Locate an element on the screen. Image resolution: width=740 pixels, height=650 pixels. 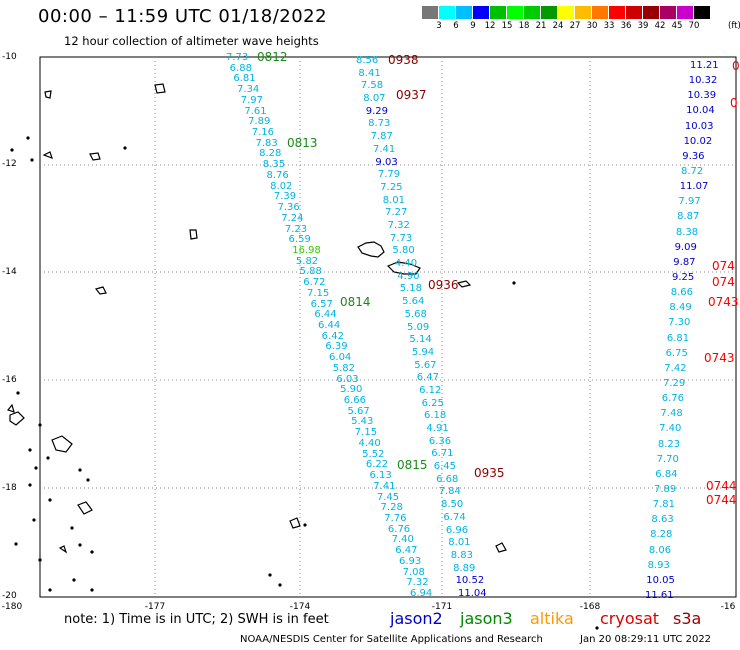
colorbar-label: 12 is located at coordinates (490, 26).